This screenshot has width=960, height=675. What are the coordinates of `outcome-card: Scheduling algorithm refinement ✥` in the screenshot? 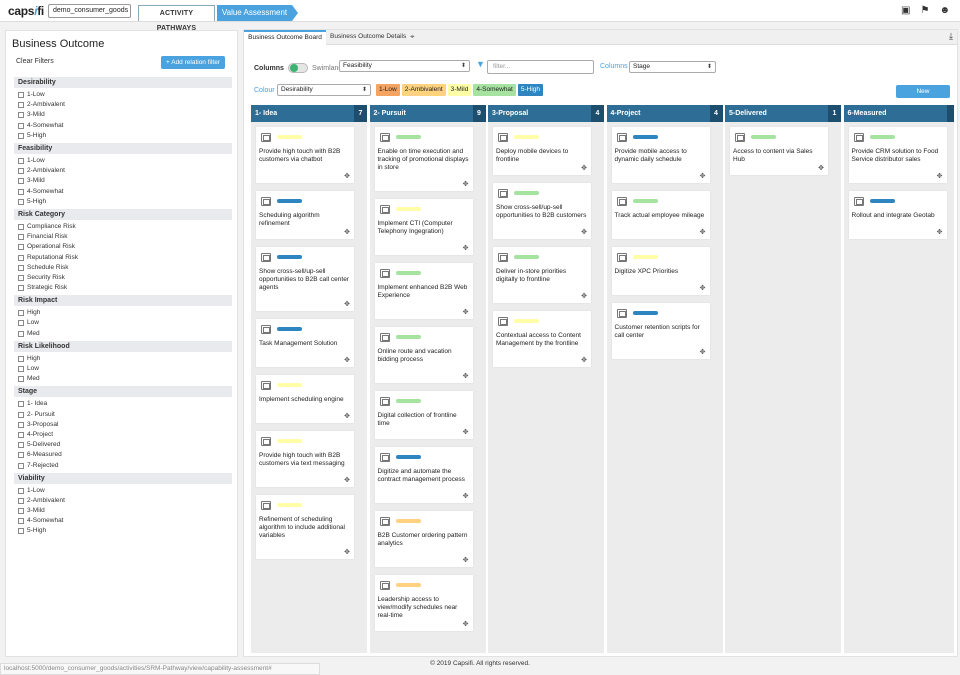 It's located at (305, 215).